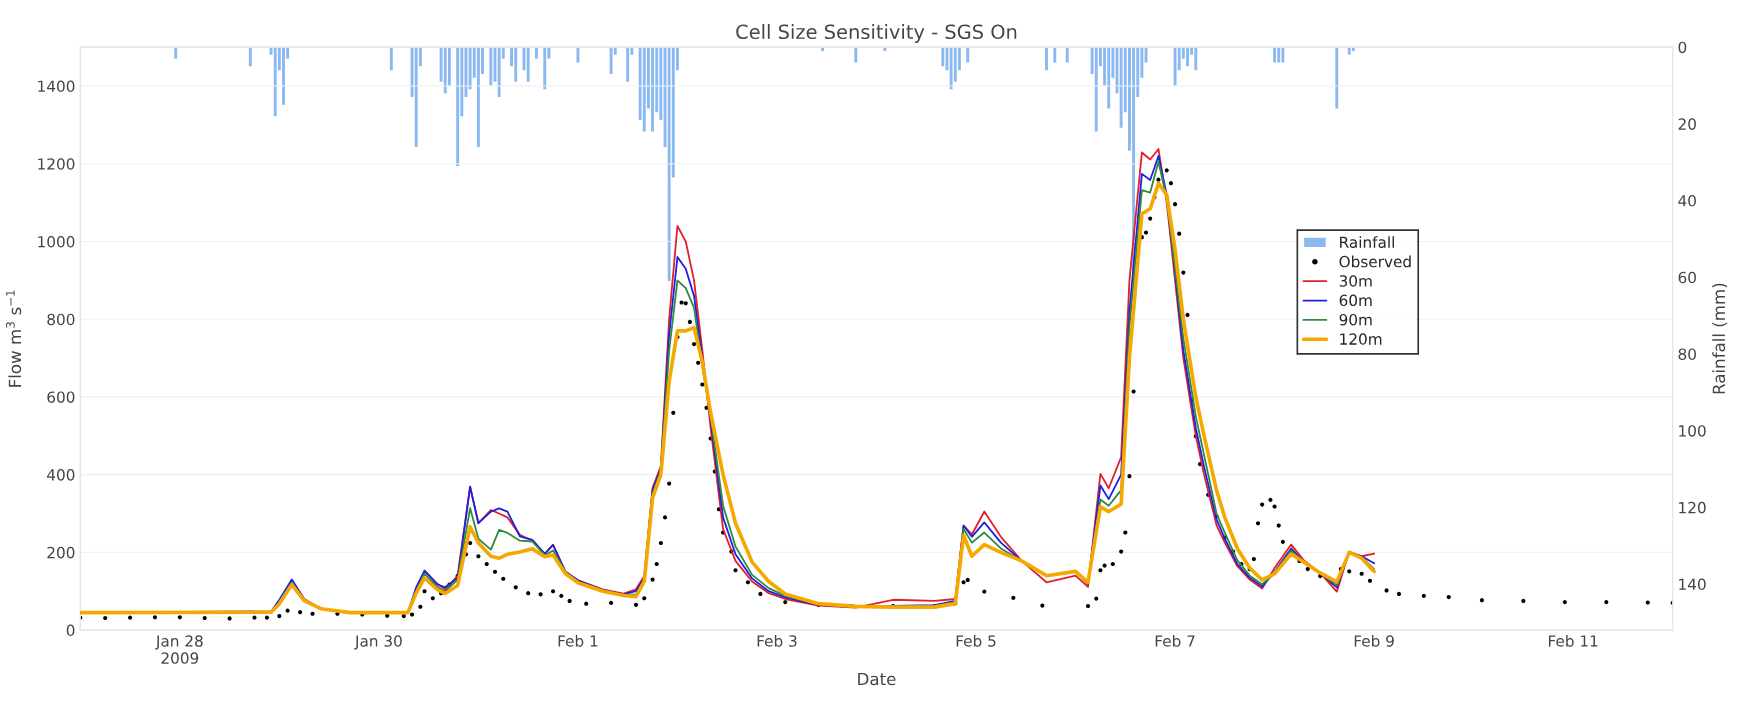 The width and height of the screenshot is (1746, 704). What do you see at coordinates (1175, 640) in the screenshot?
I see `x-tick-label: Feb 7` at bounding box center [1175, 640].